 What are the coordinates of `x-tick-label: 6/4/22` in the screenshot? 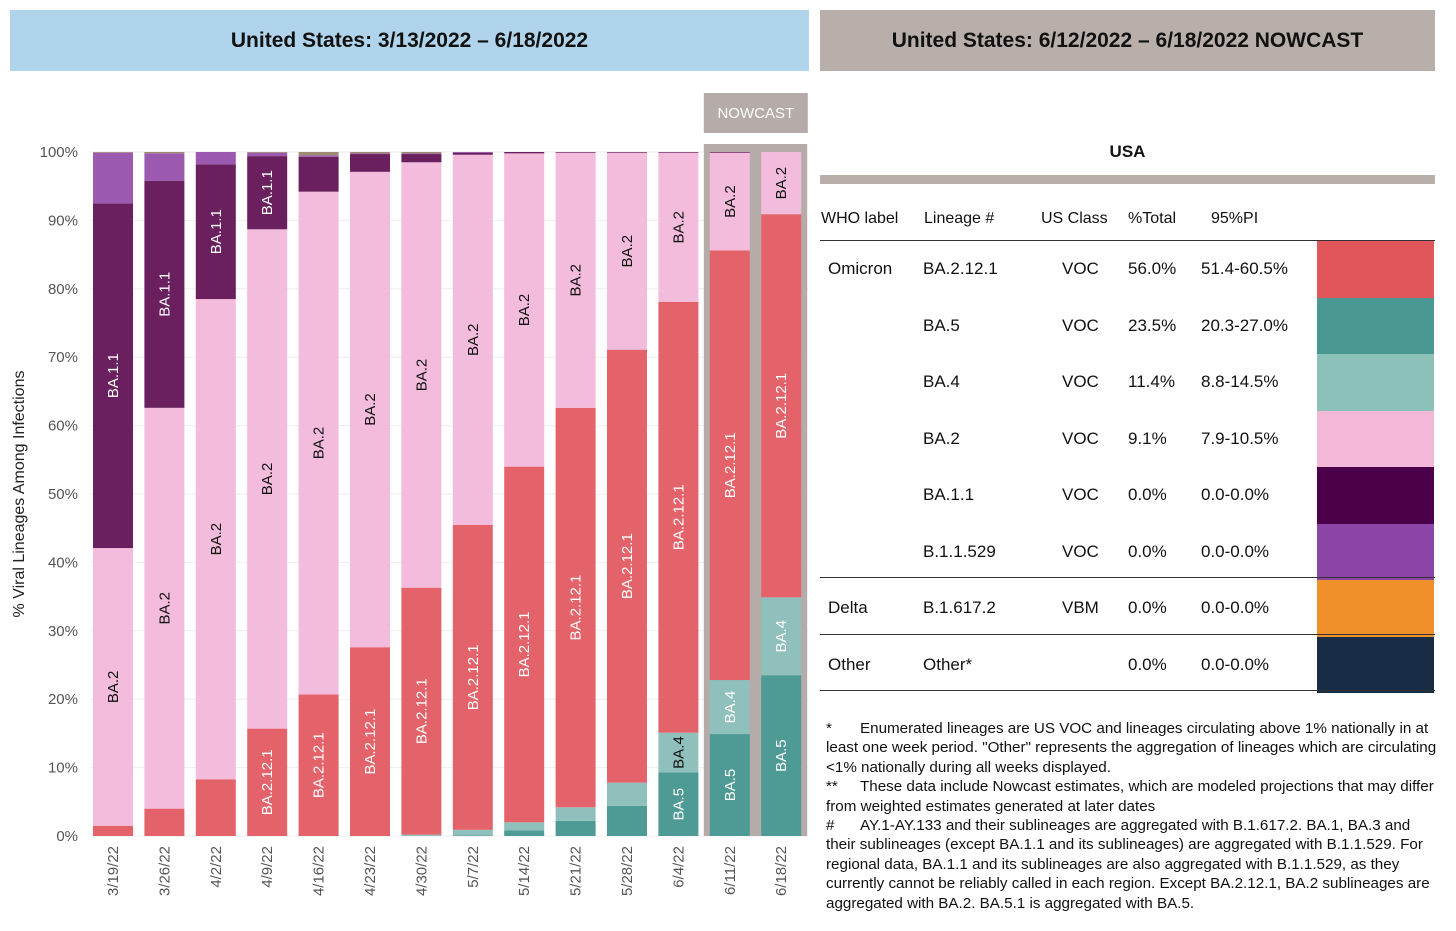 It's located at (678, 867).